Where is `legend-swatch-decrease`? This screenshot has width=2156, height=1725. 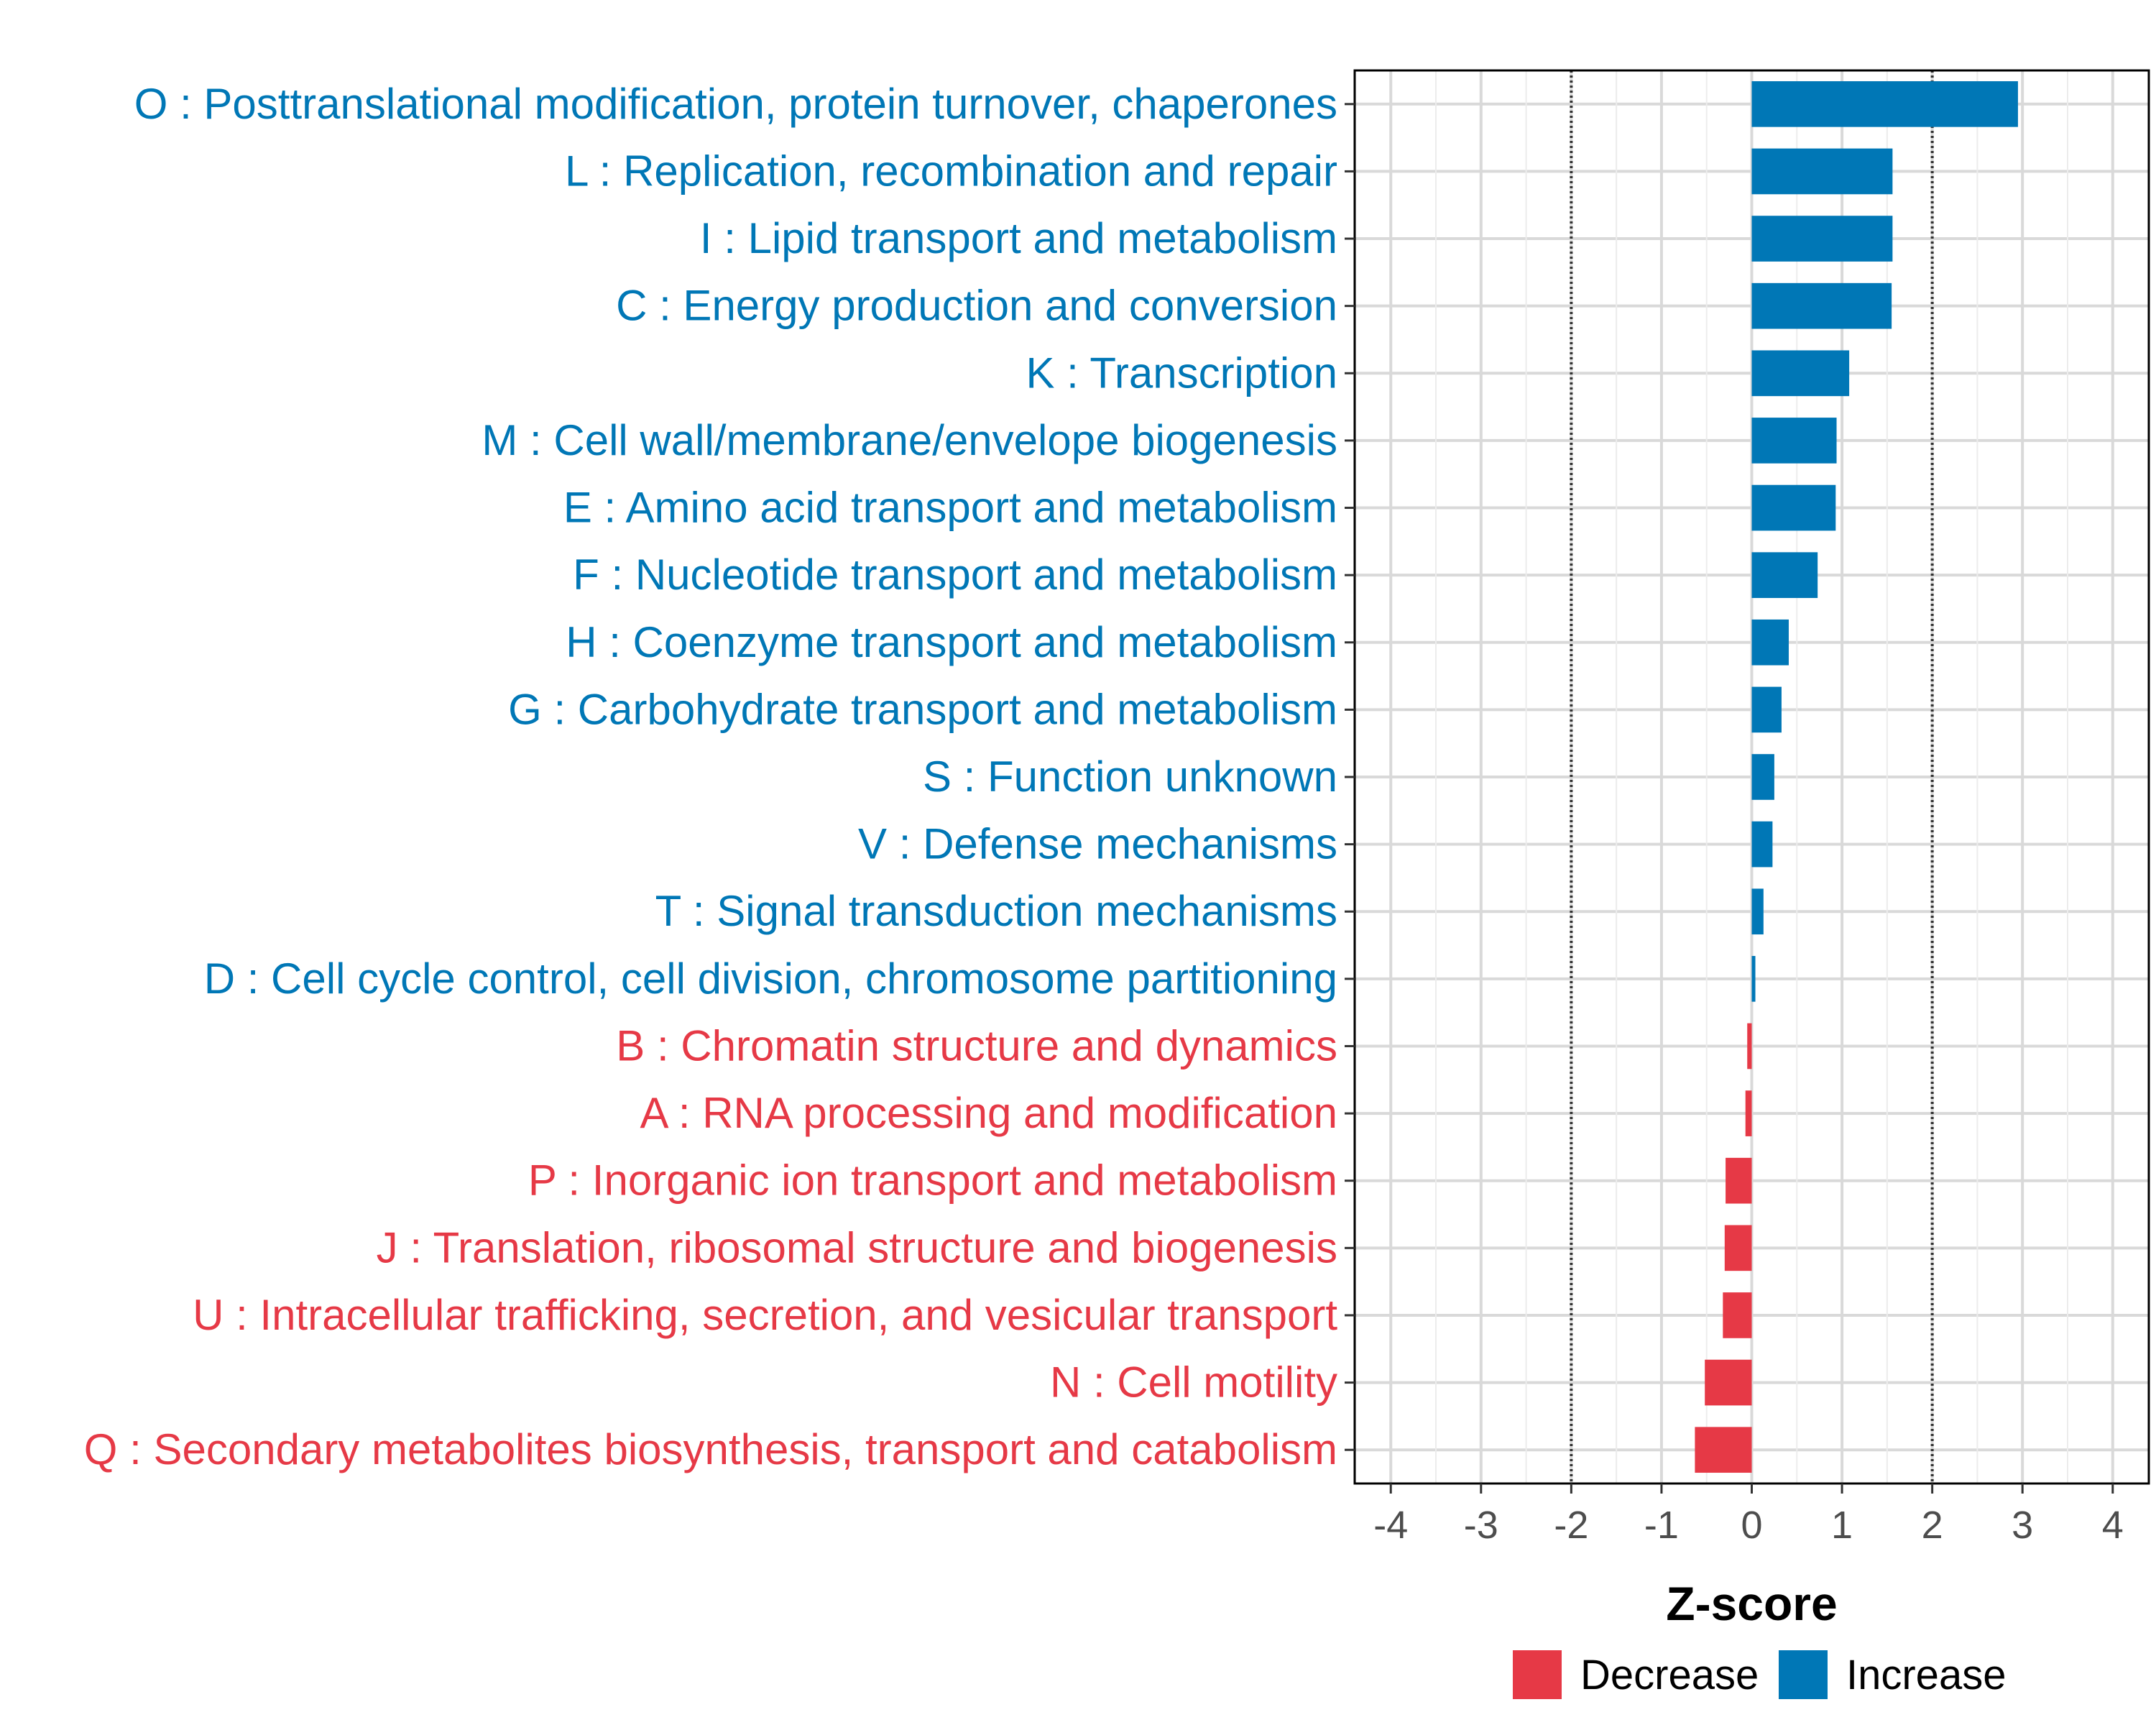 legend-swatch-decrease is located at coordinates (1538, 1674).